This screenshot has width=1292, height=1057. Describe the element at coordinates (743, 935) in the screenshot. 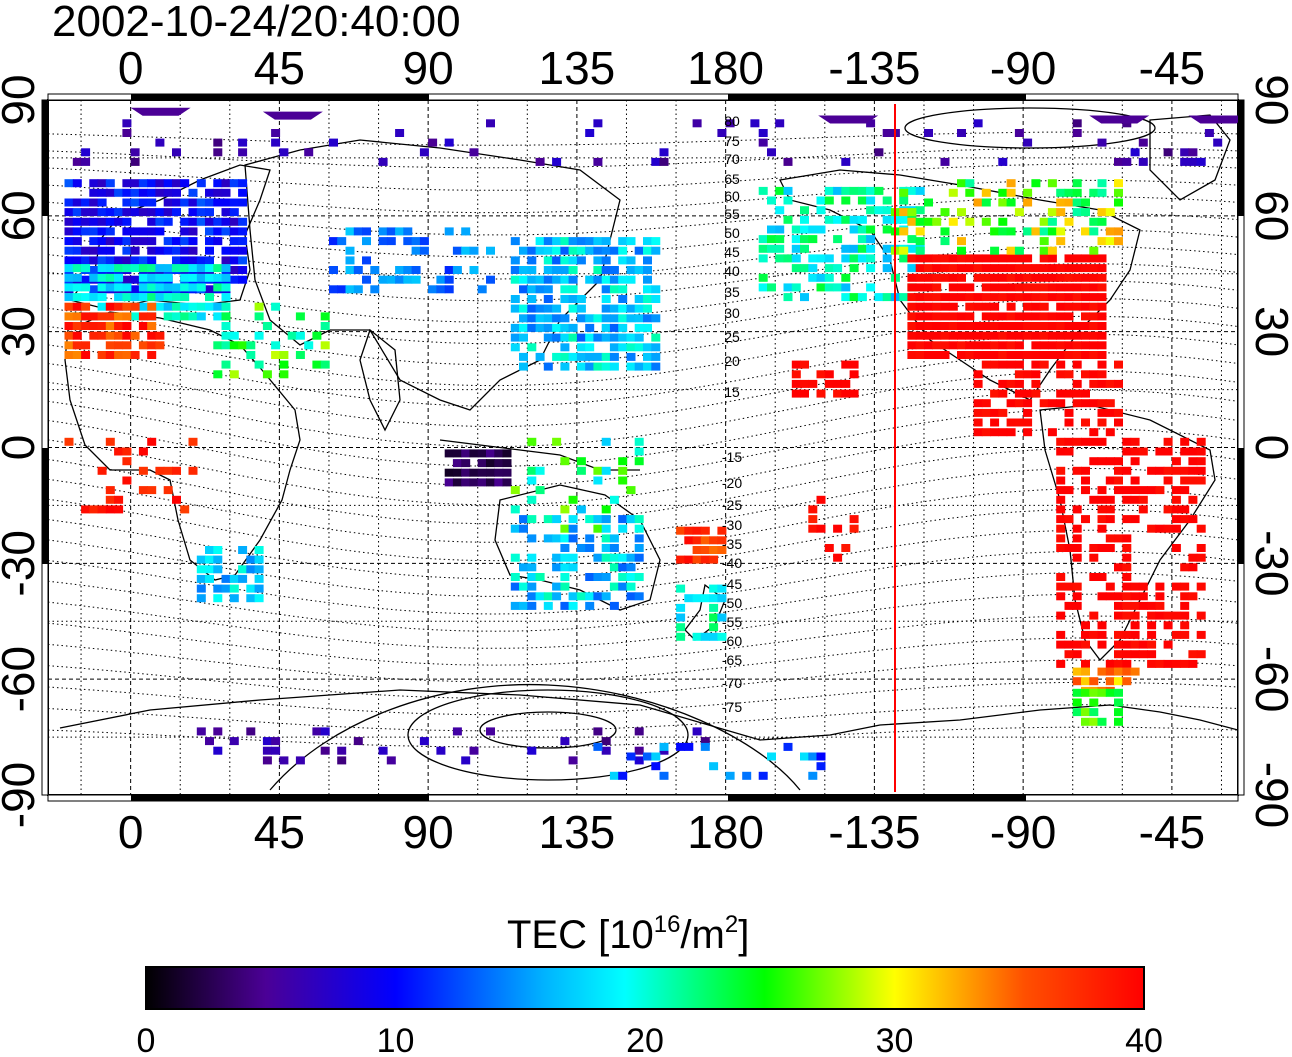

I see `colorbar-title-end: ]` at that location.